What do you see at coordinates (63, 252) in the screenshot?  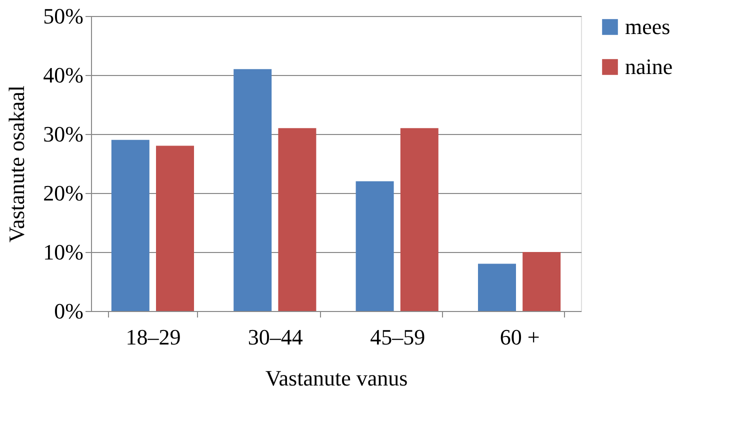 I see `y-tick-label: 10%` at bounding box center [63, 252].